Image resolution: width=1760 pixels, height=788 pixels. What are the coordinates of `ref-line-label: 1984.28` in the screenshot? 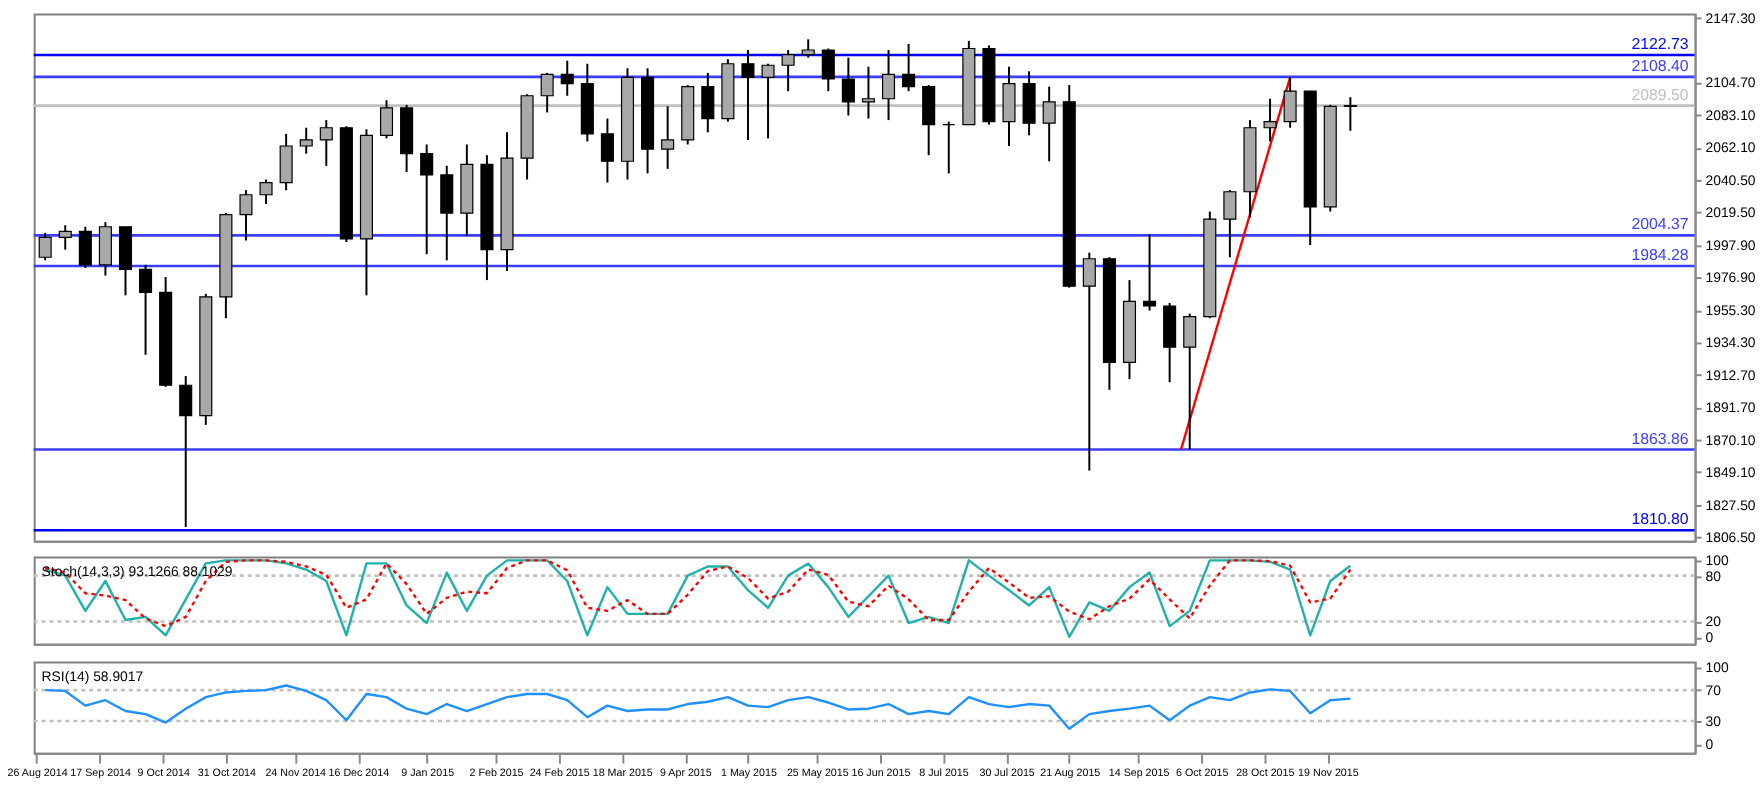 It's located at (1660, 255).